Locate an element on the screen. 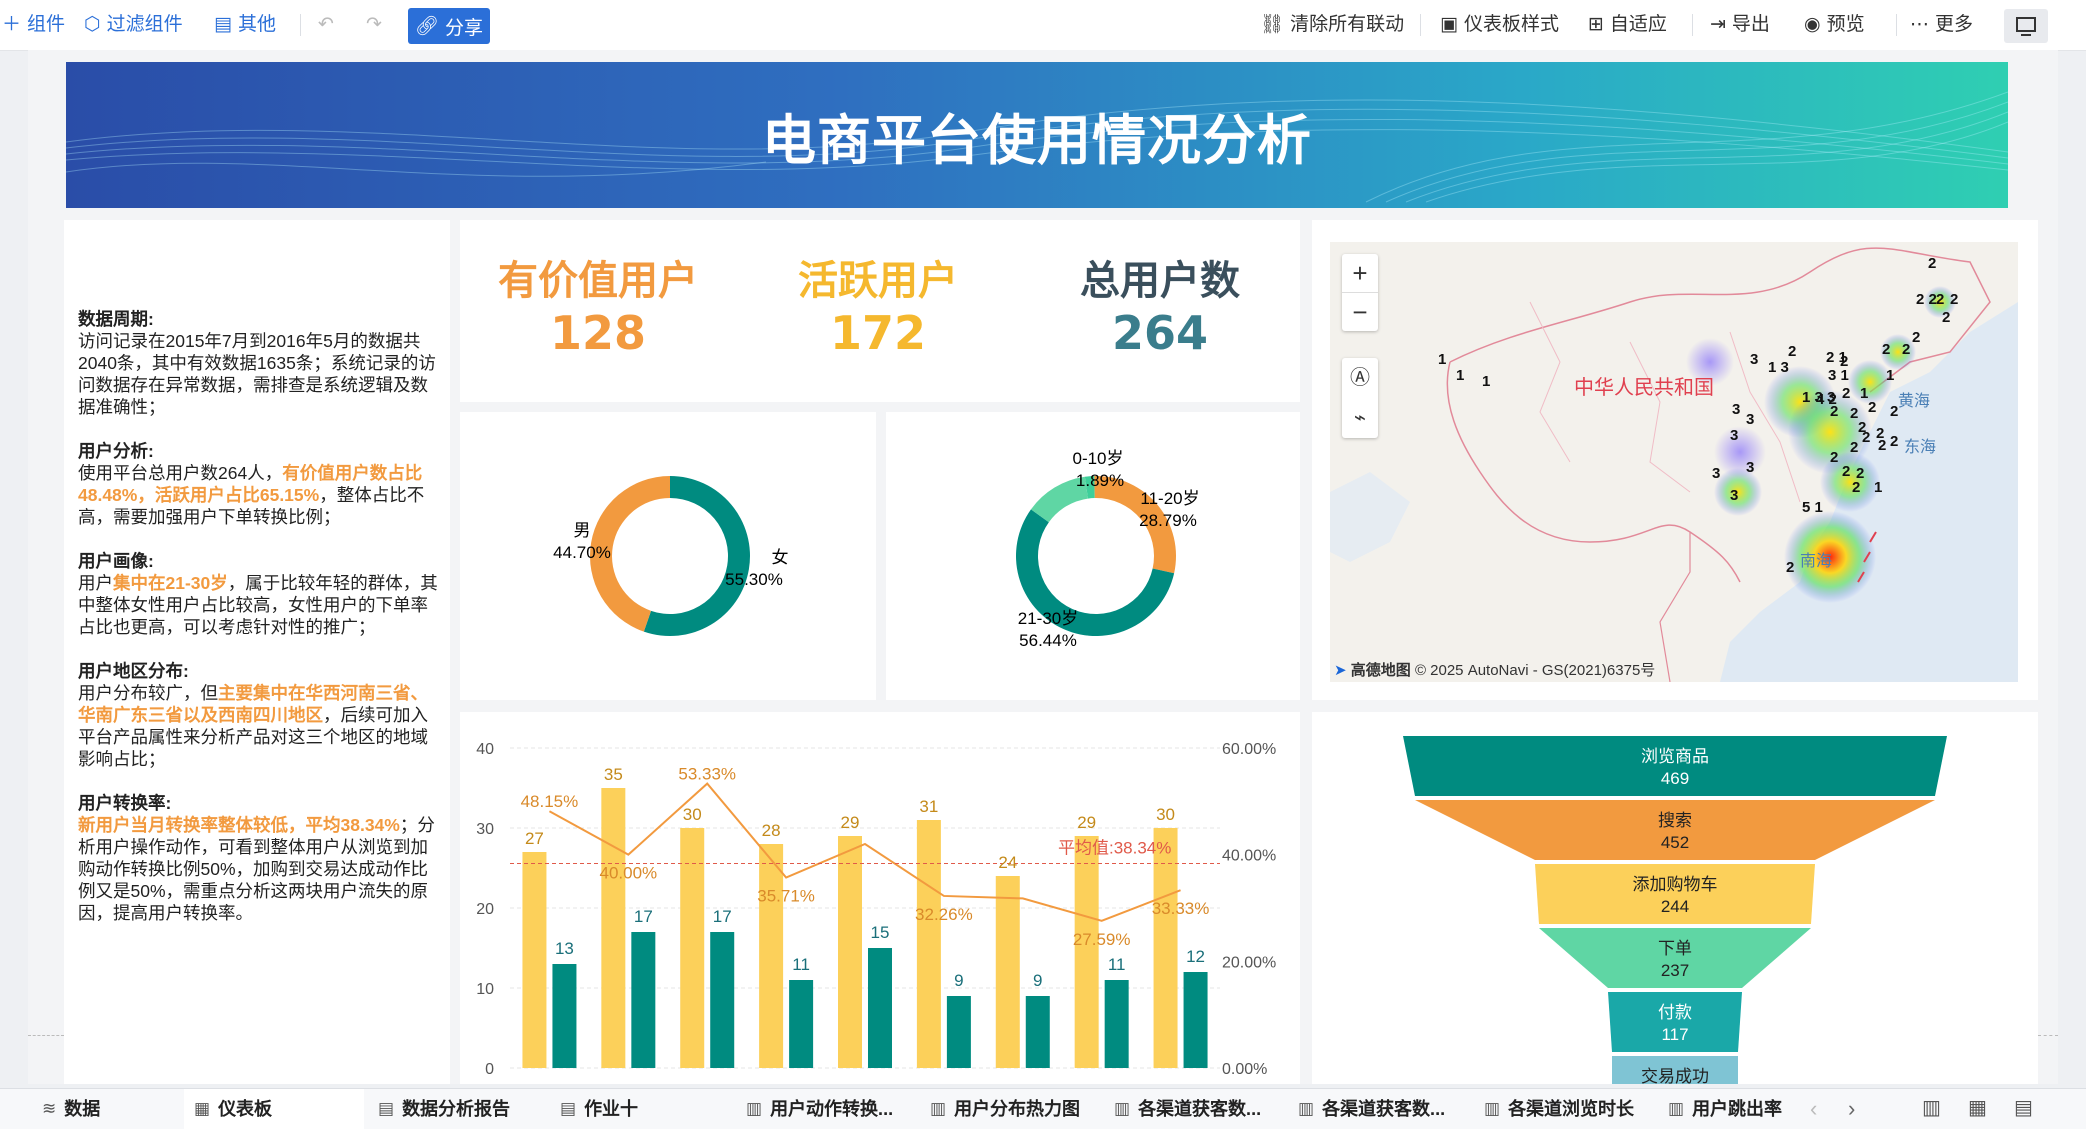 The image size is (2086, 1129). kpi-card: 有价值用户 128 活跃用户 172 总用户数 264 is located at coordinates (880, 311).